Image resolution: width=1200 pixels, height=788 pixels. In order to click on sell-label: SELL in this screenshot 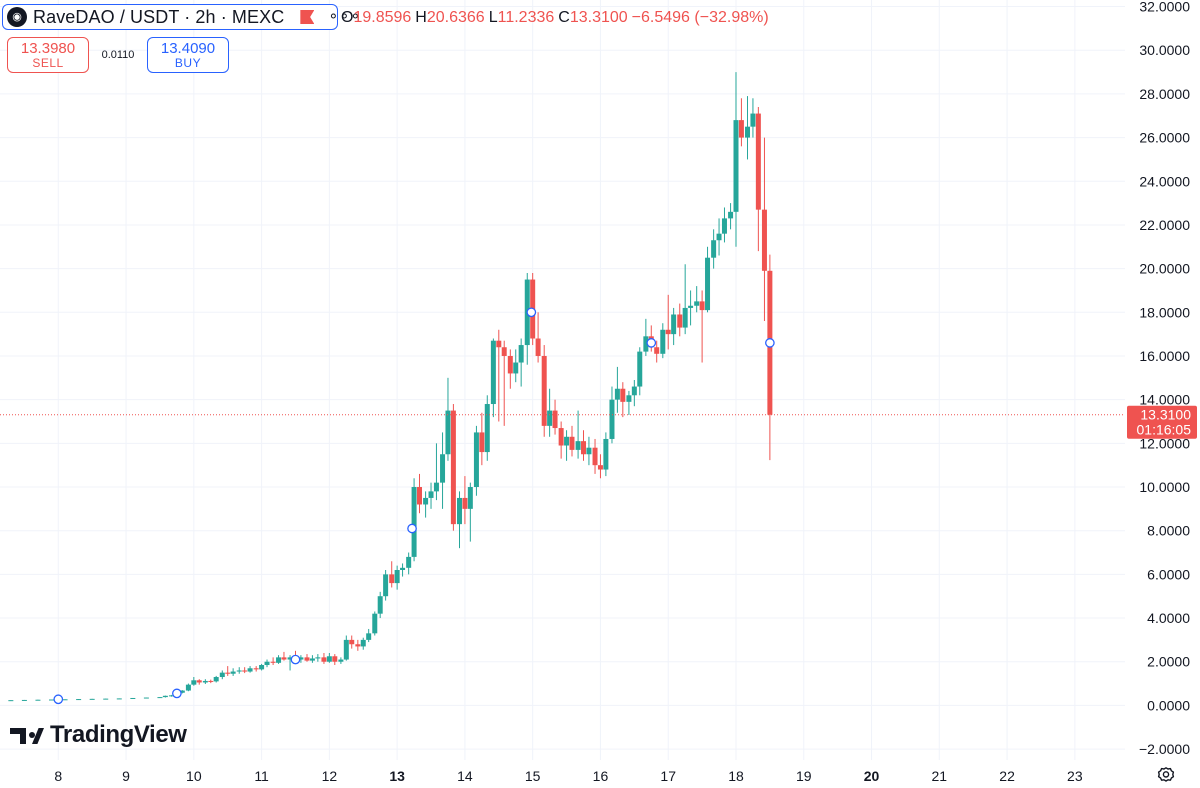, I will do `click(48, 62)`.